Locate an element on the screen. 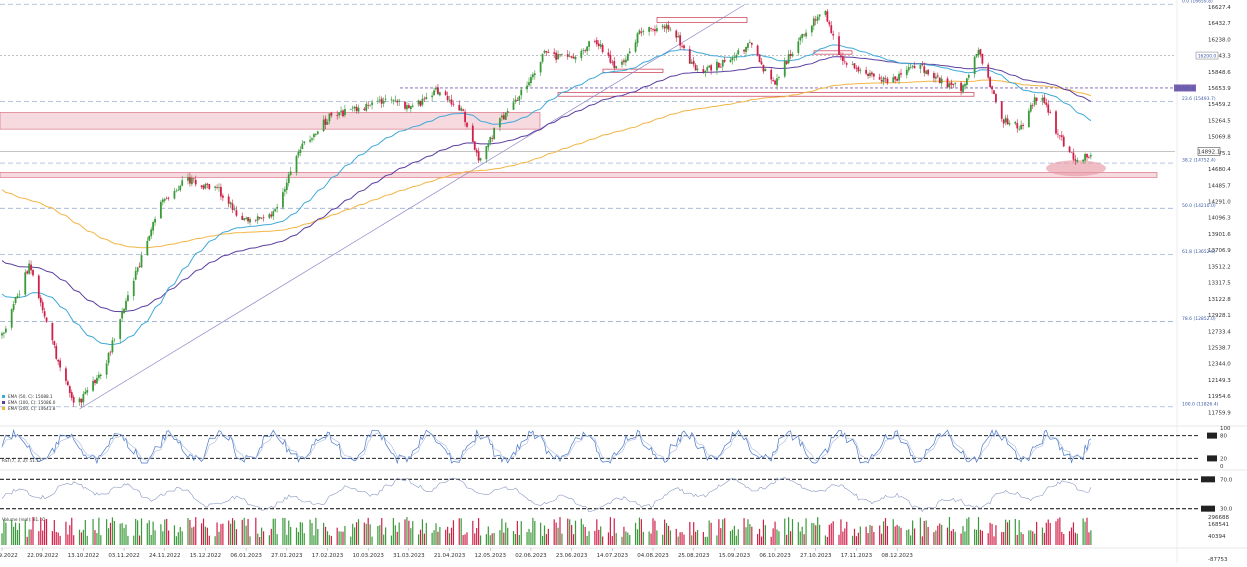 Image resolution: width=1247 pixels, height=567 pixels. price-tick-label: 16432.7 is located at coordinates (1219, 24).